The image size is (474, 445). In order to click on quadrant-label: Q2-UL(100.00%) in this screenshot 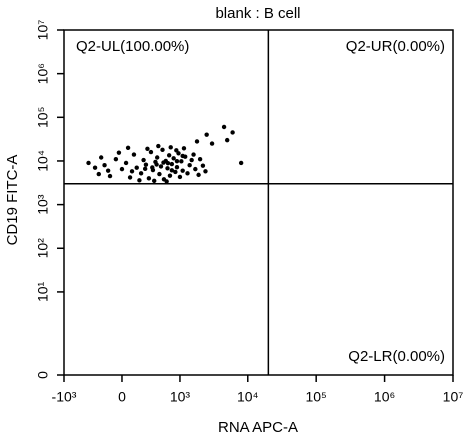, I will do `click(132, 46)`.